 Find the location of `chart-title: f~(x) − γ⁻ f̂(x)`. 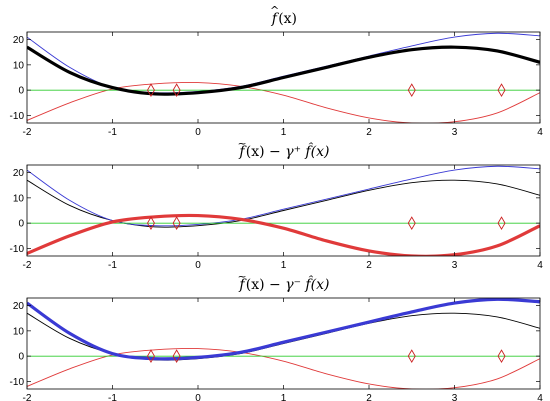

chart-title: f~(x) − γ⁻ f̂(x) is located at coordinates (284, 281).